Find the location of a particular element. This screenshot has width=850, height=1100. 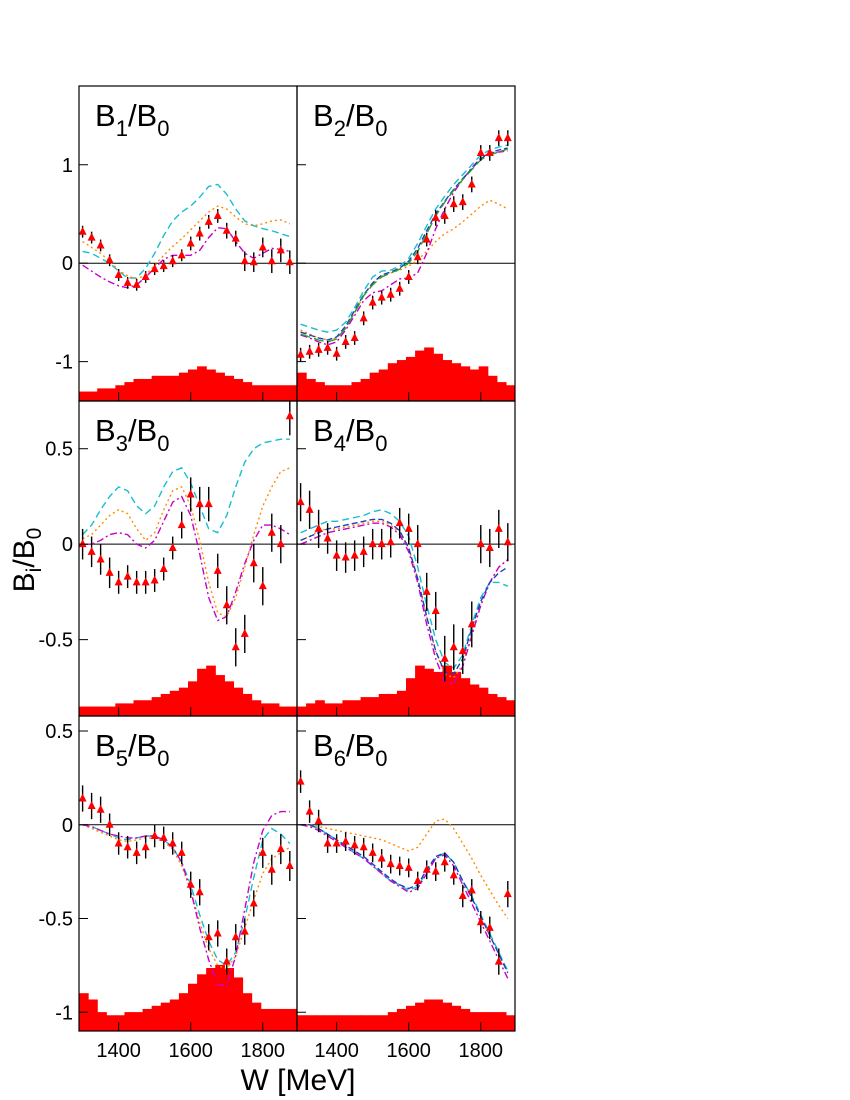

panel-2: B2/B0 is located at coordinates (406, 243).